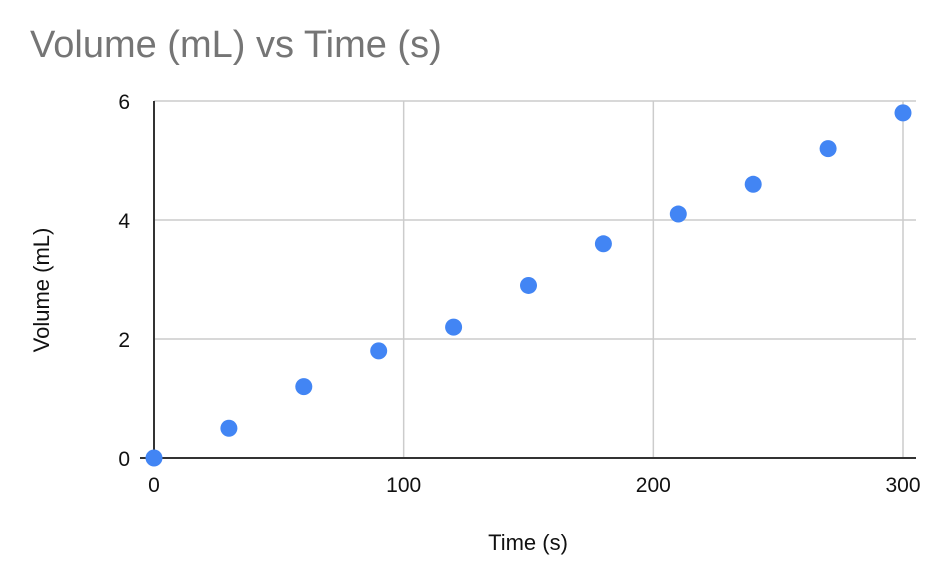 This screenshot has width=944, height=584. Describe the element at coordinates (528, 542) in the screenshot. I see `x-axis-title: Time (s)` at that location.